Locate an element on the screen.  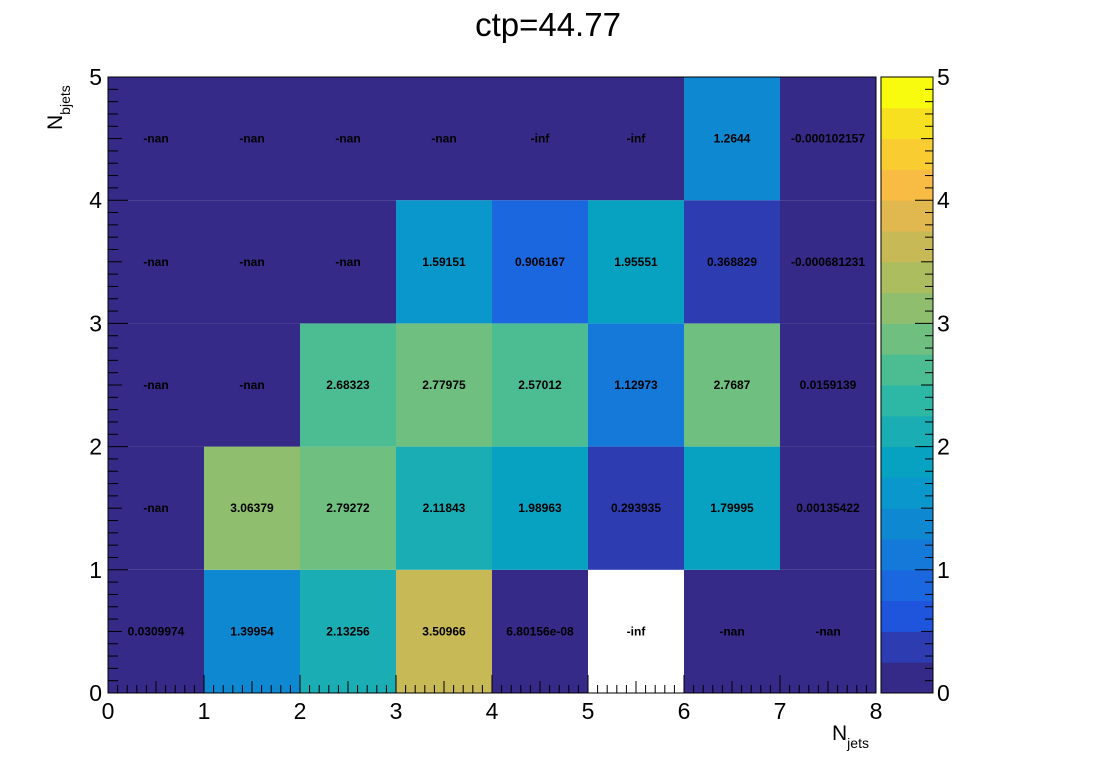
cell-label-1-3: -nan is located at coordinates (251, 262).